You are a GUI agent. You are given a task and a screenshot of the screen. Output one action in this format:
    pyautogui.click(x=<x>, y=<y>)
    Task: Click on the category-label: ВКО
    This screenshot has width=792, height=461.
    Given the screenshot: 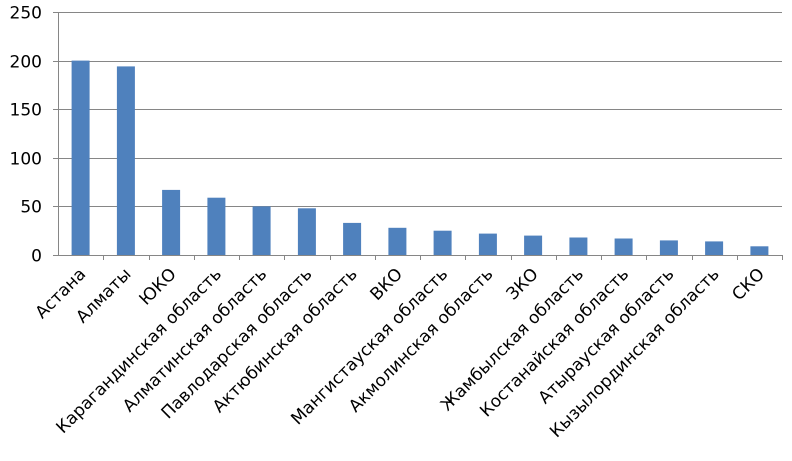 What is the action you would take?
    pyautogui.click(x=387, y=284)
    